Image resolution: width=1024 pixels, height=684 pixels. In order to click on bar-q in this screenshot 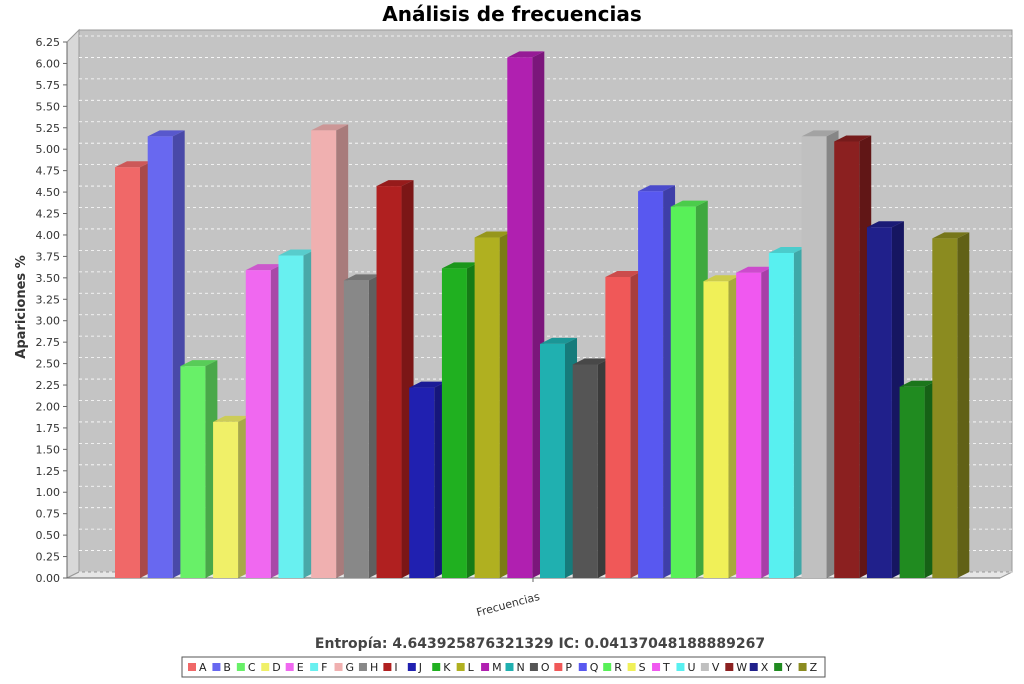, I will do `click(657, 381)`.